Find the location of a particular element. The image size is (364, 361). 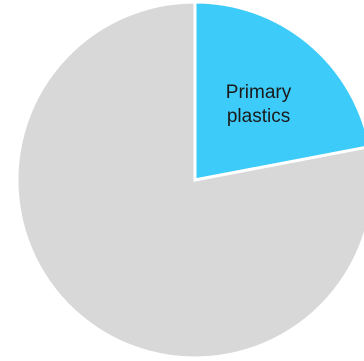

slice-label-line: Primary is located at coordinates (259, 92).